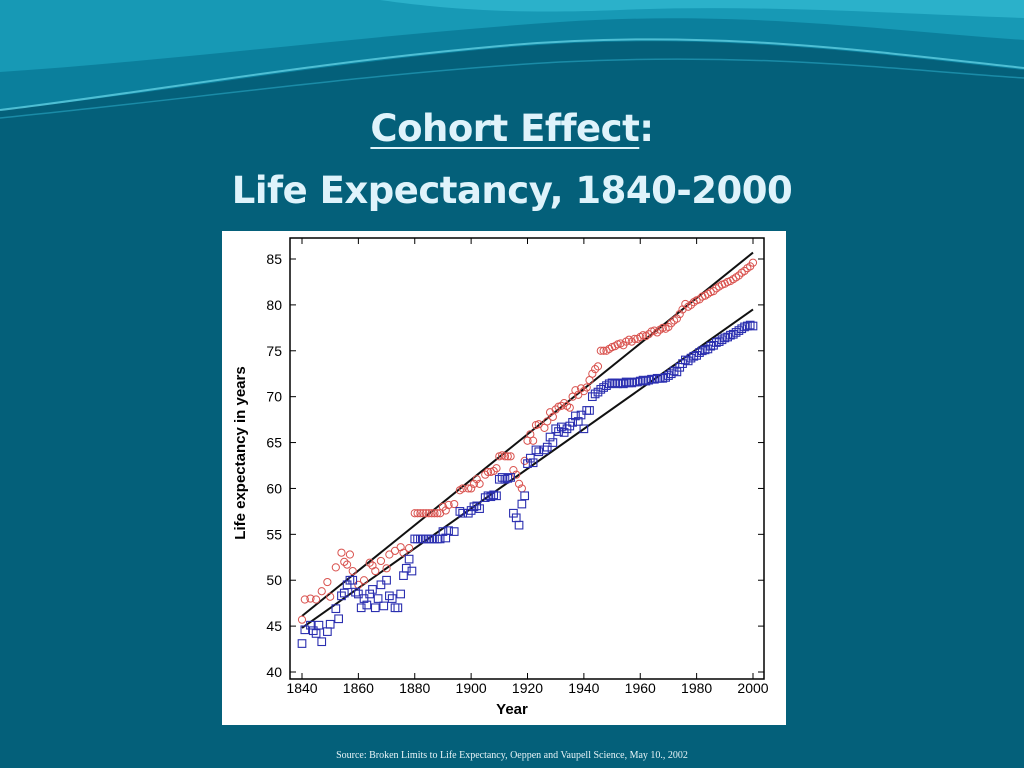 The height and width of the screenshot is (768, 1024). What do you see at coordinates (274, 488) in the screenshot?
I see `y-tick-label: 60` at bounding box center [274, 488].